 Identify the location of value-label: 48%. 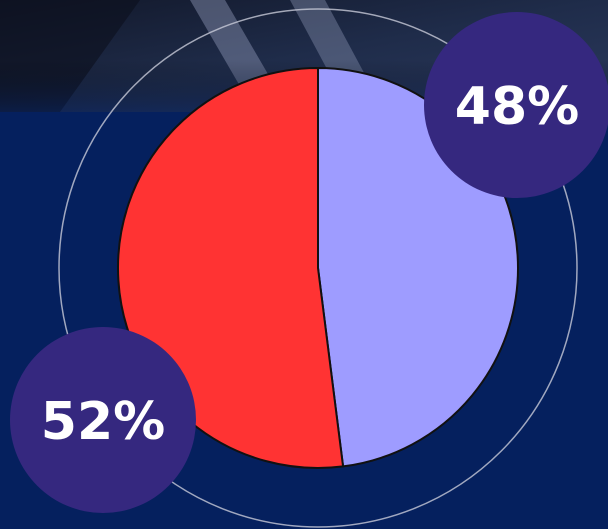
(517, 107).